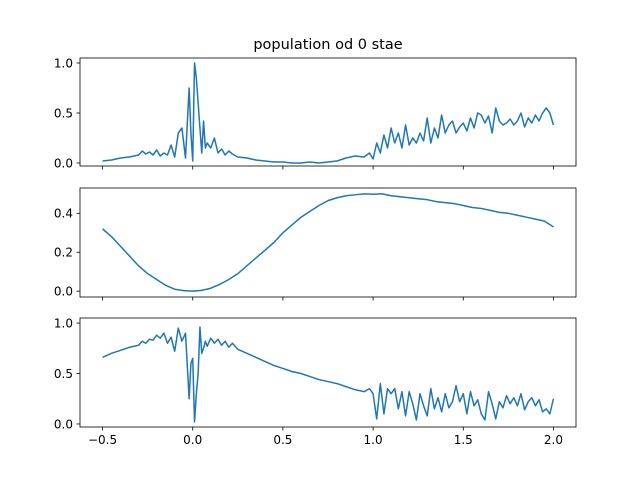  What do you see at coordinates (63, 424) in the screenshot?
I see `y-tick-label-3-0: 0.0` at bounding box center [63, 424].